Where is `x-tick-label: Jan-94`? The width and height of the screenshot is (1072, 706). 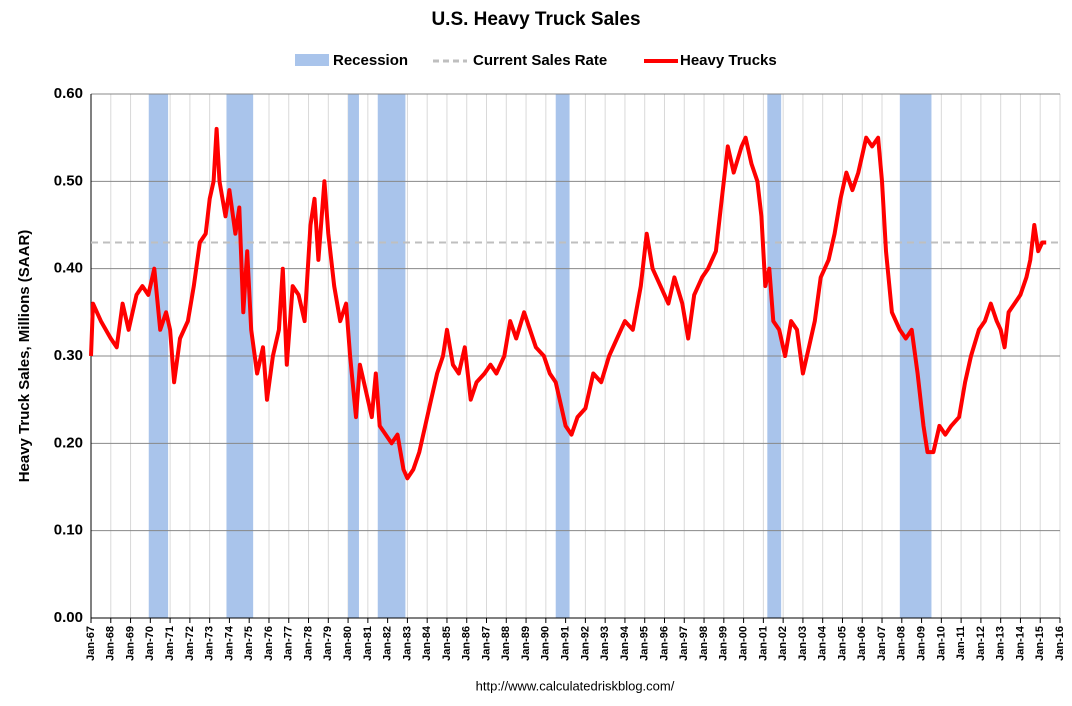
x-tick-label: Jan-94 is located at coordinates (625, 643).